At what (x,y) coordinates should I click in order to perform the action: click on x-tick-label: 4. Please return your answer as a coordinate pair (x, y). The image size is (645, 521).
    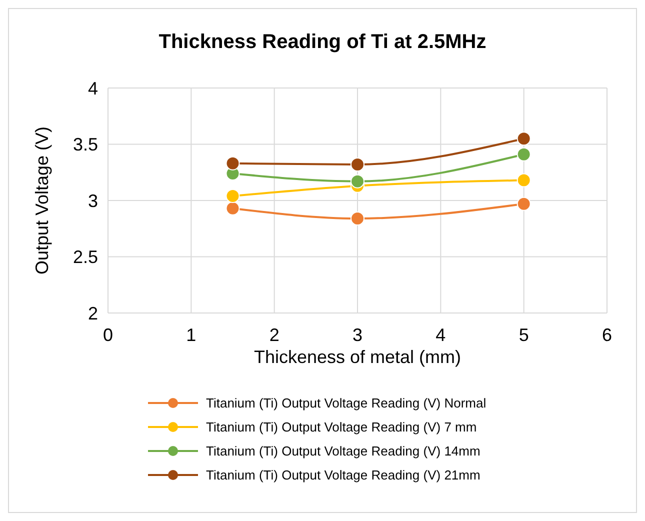
    Looking at the image, I should click on (441, 335).